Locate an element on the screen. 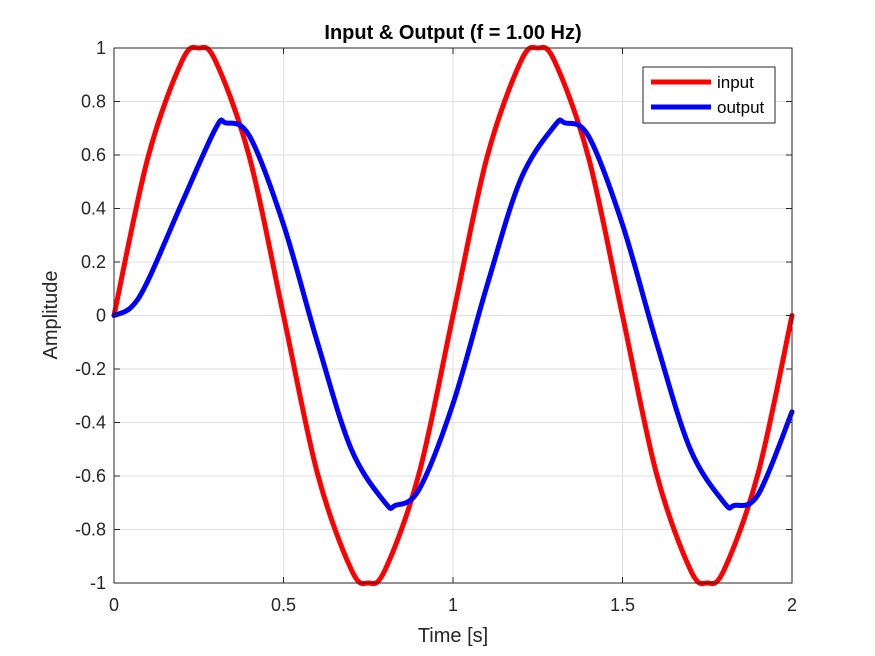 The height and width of the screenshot is (656, 875). y-axis-label: Amplitude is located at coordinates (51, 315).